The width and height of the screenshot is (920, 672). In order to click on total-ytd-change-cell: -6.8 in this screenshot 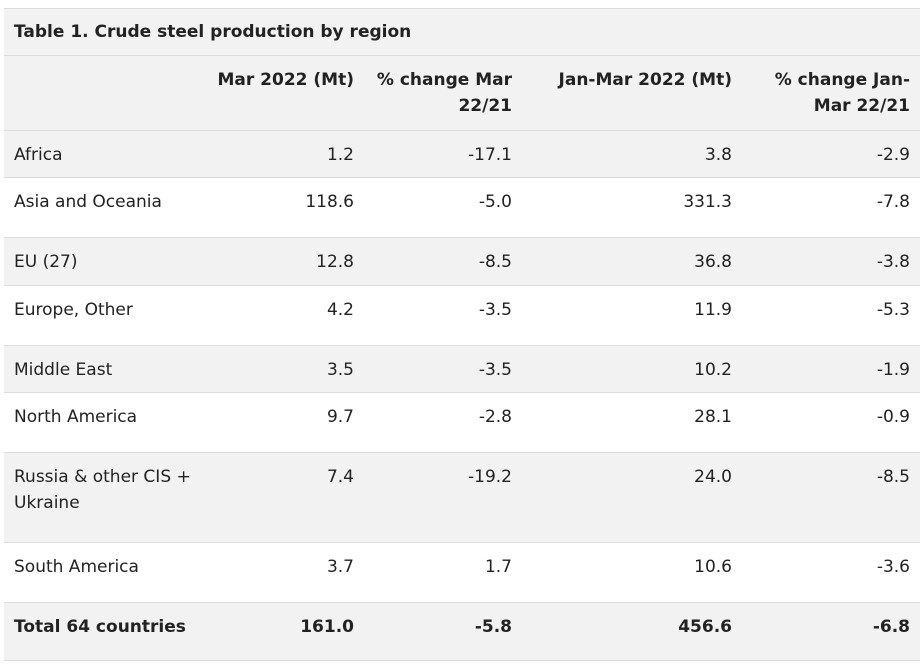, I will do `click(831, 631)`.